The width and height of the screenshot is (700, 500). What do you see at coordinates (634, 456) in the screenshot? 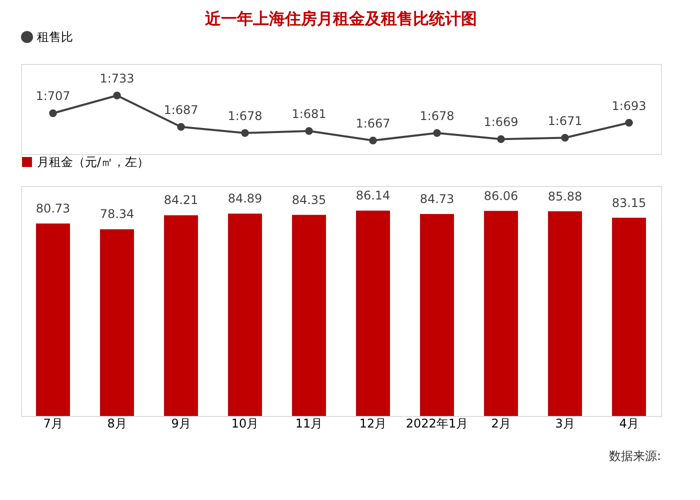
I see `source-note: 数据来源:` at bounding box center [634, 456].